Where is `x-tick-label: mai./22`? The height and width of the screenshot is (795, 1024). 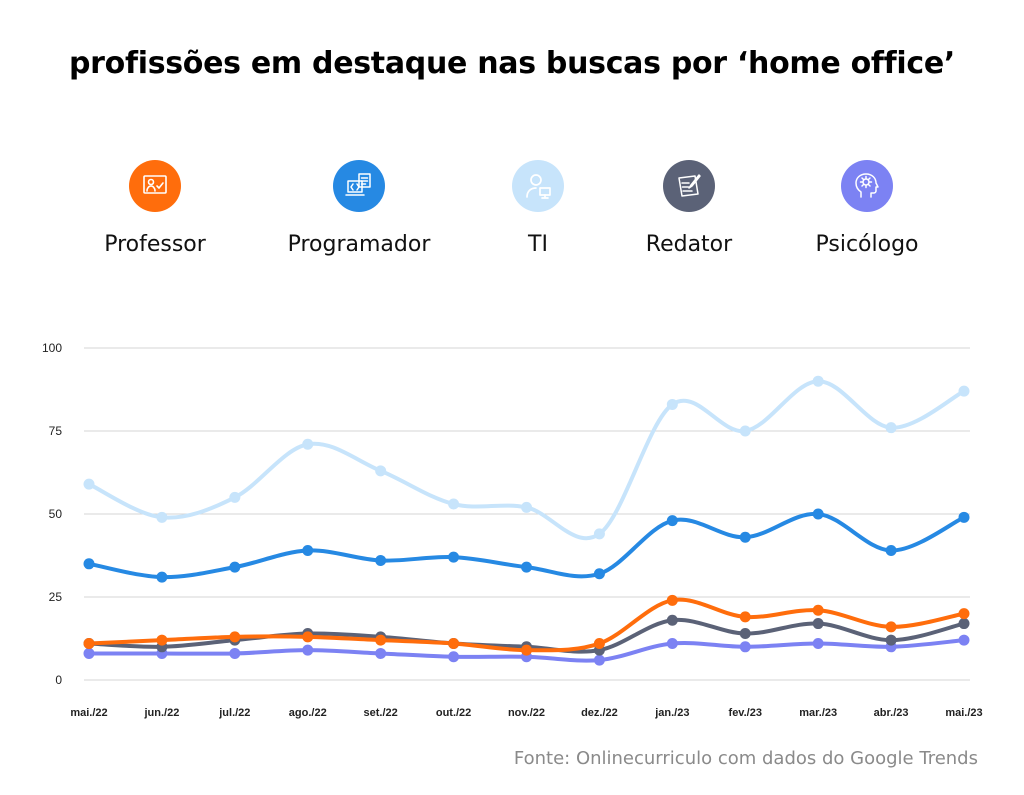
x-tick-label: mai./22 is located at coordinates (88, 713).